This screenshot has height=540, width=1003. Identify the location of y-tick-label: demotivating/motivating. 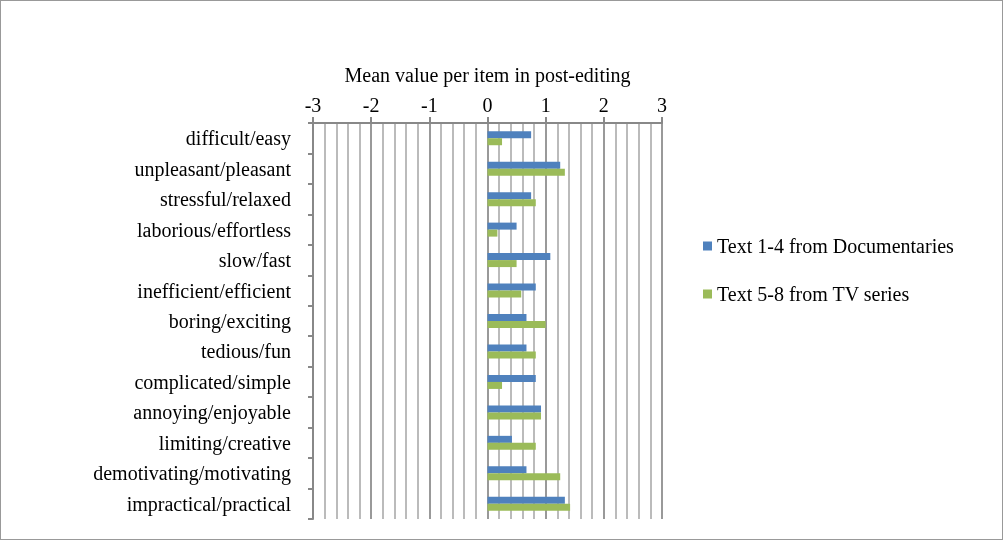
(192, 474).